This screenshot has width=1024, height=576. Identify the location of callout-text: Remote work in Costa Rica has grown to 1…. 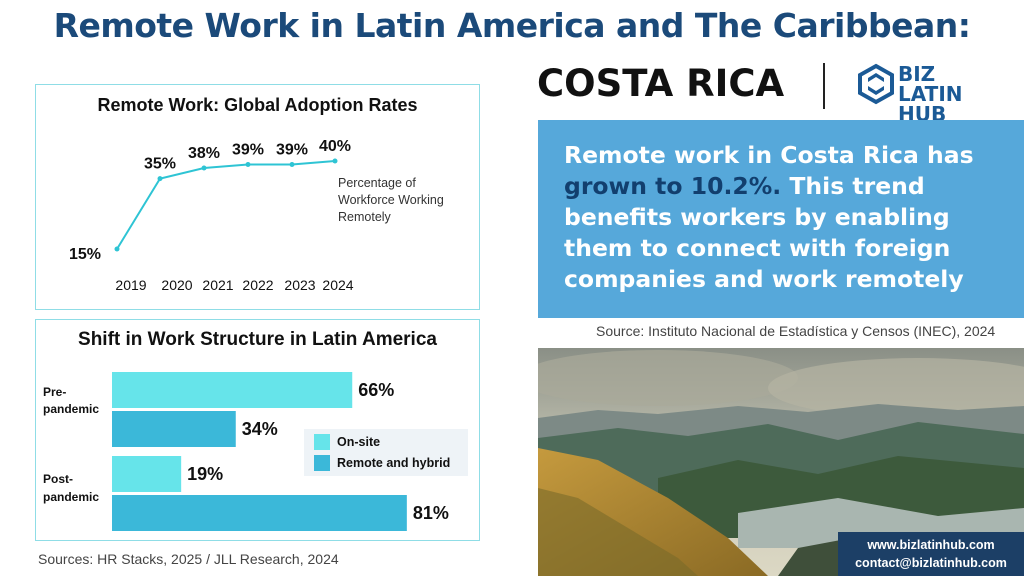
(783, 217).